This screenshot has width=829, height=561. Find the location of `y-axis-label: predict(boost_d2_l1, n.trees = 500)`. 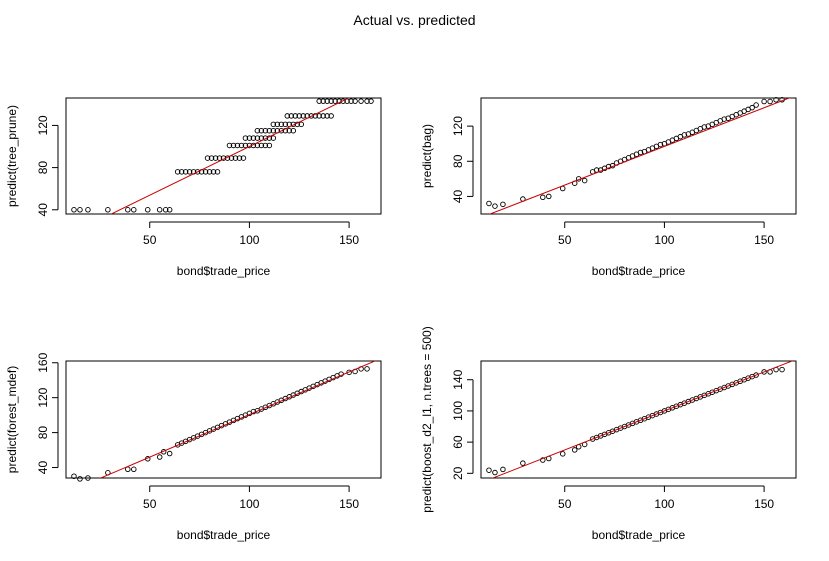

y-axis-label: predict(boost_d2_l1, n.trees = 500) is located at coordinates (427, 419).